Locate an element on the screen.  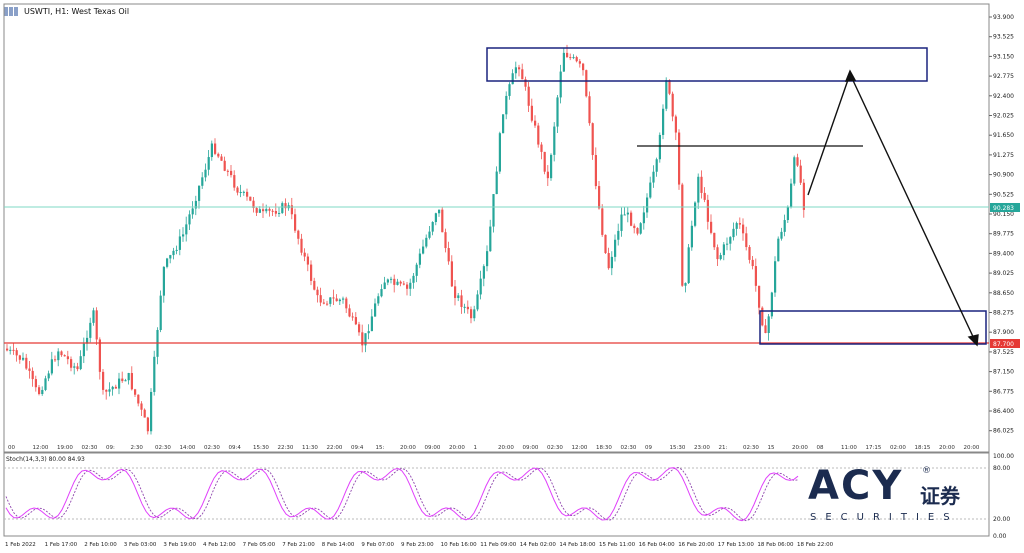
session-label: 19:00 is located at coordinates (65, 448).